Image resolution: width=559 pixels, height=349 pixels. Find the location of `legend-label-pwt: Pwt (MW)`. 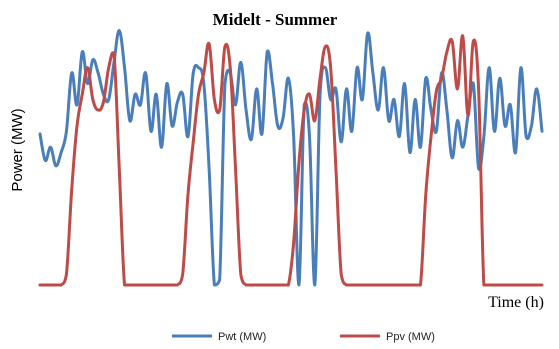

legend-label-pwt: Pwt (MW) is located at coordinates (242, 337).